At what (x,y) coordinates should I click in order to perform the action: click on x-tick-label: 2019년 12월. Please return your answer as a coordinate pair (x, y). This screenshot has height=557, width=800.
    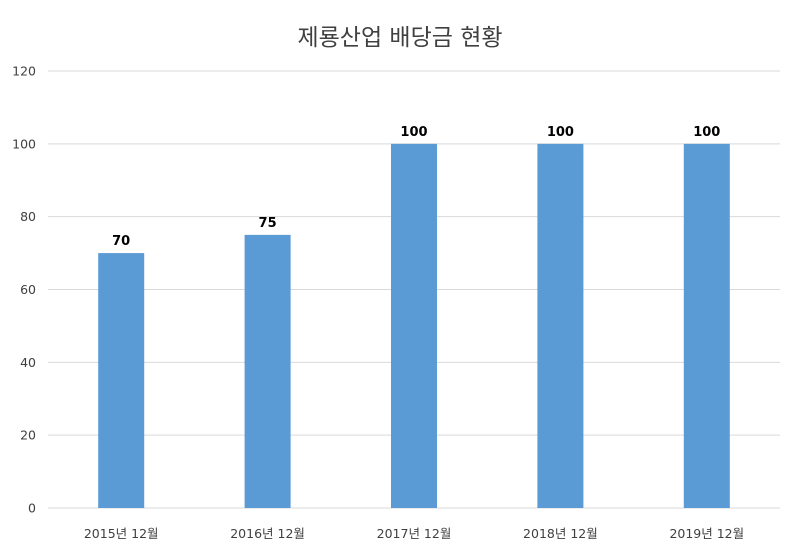
    Looking at the image, I should click on (706, 533).